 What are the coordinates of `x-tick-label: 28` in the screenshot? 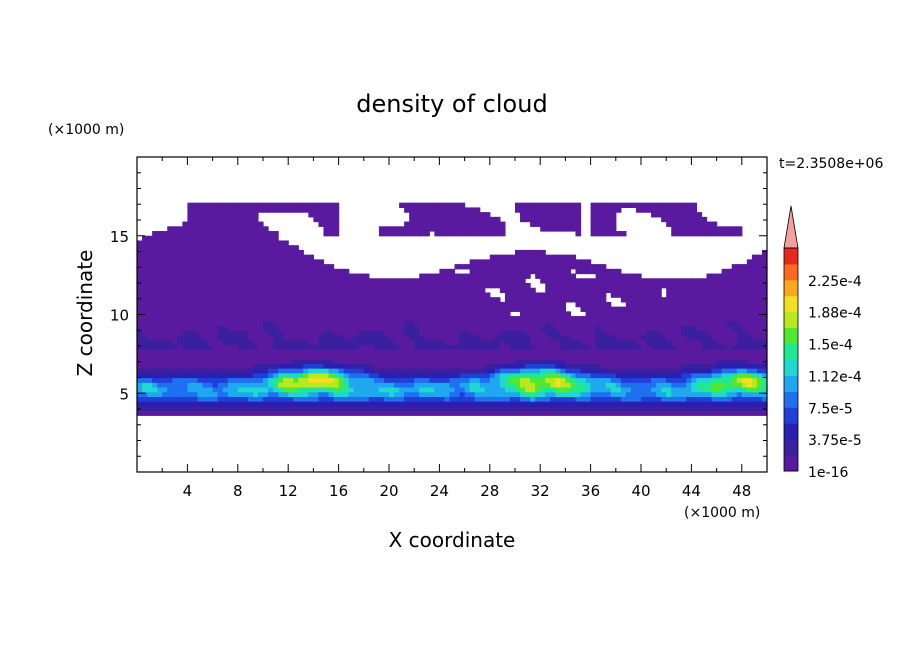 It's located at (489, 491).